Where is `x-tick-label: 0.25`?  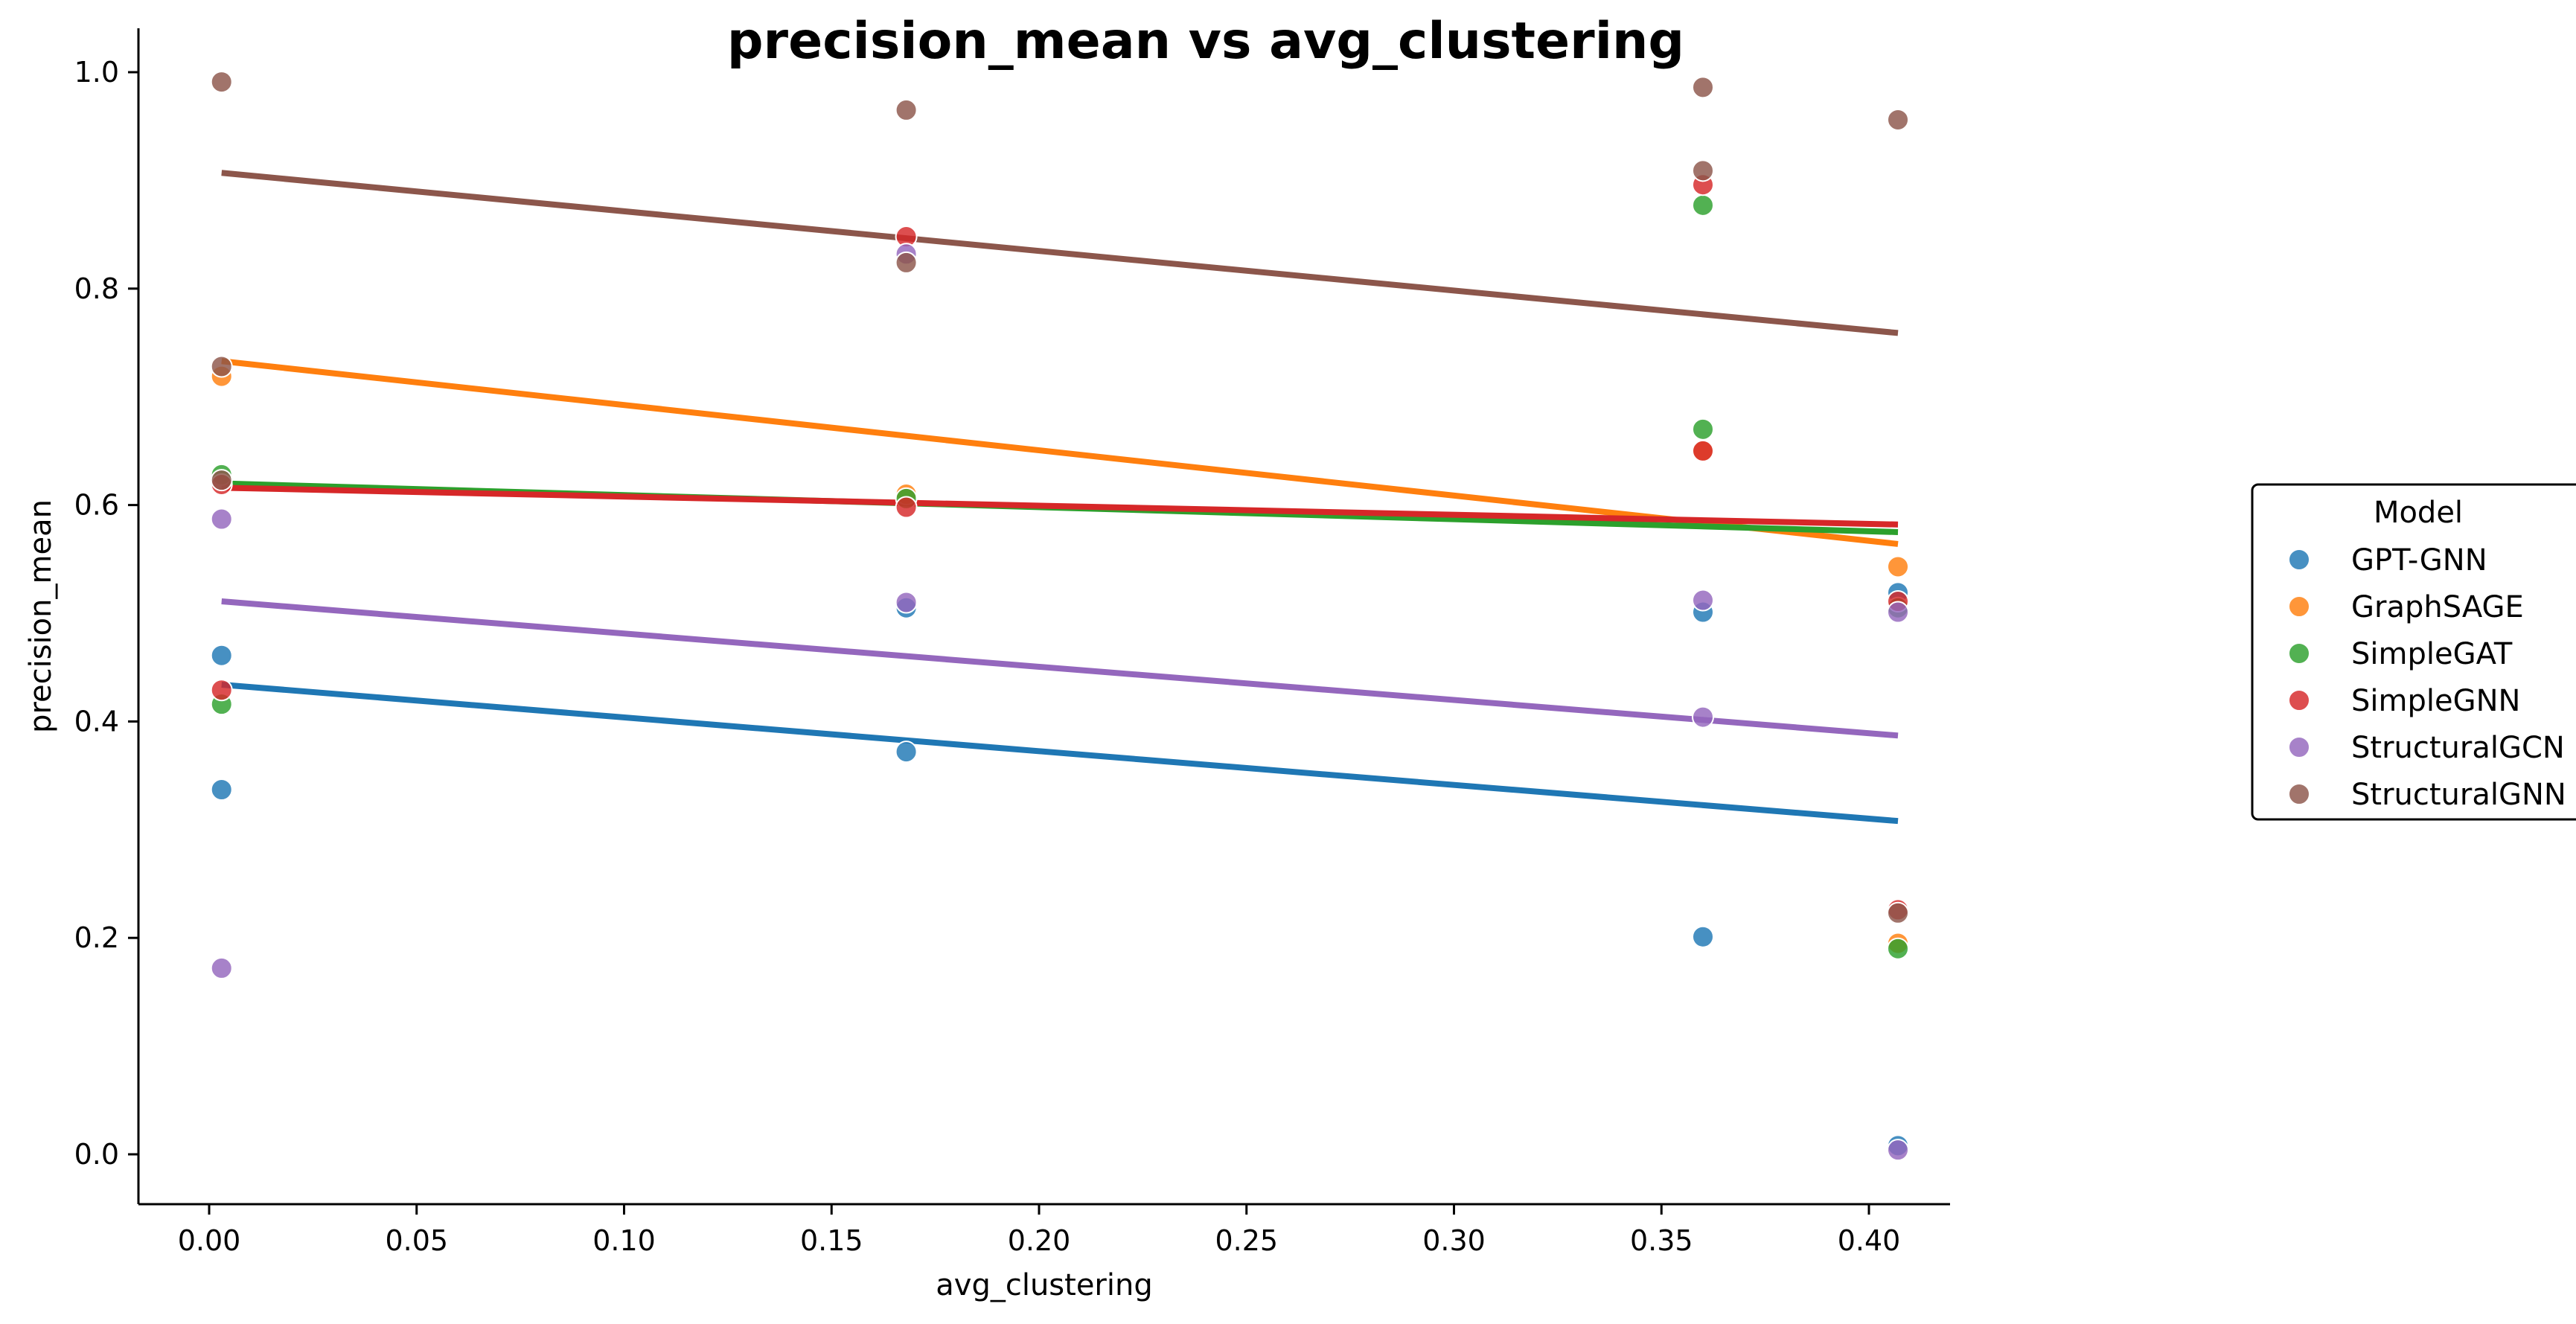
x-tick-label: 0.25 is located at coordinates (1246, 1240).